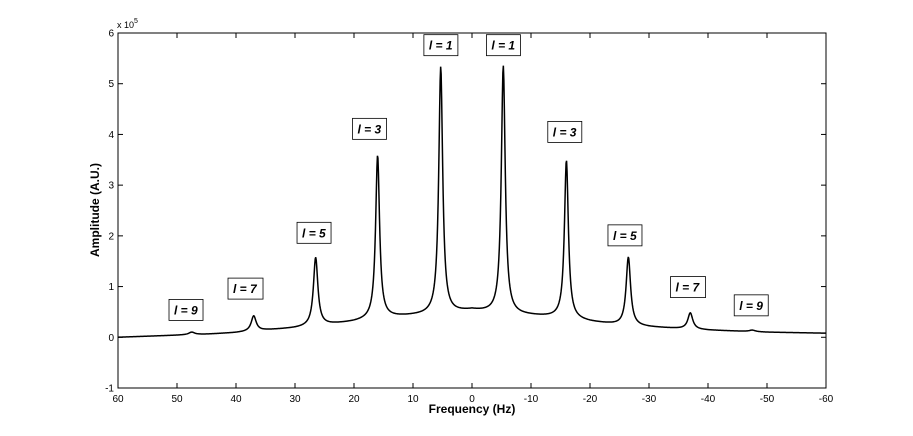 The width and height of the screenshot is (913, 436). Describe the element at coordinates (472, 409) in the screenshot. I see `x-axis-label: Frequency (Hz)` at that location.